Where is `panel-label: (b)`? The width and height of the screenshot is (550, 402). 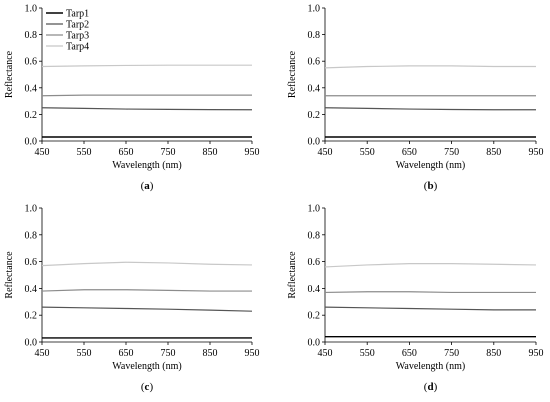 panel-label: (b) is located at coordinates (431, 186).